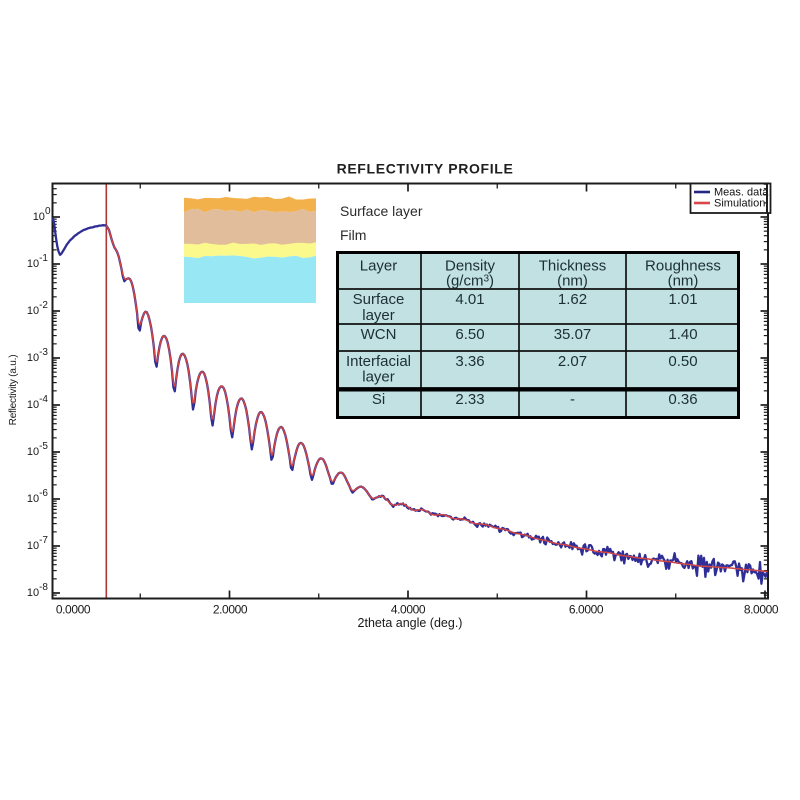 The image size is (800, 800). What do you see at coordinates (683, 266) in the screenshot?
I see `svg-text: Roughness` at bounding box center [683, 266].